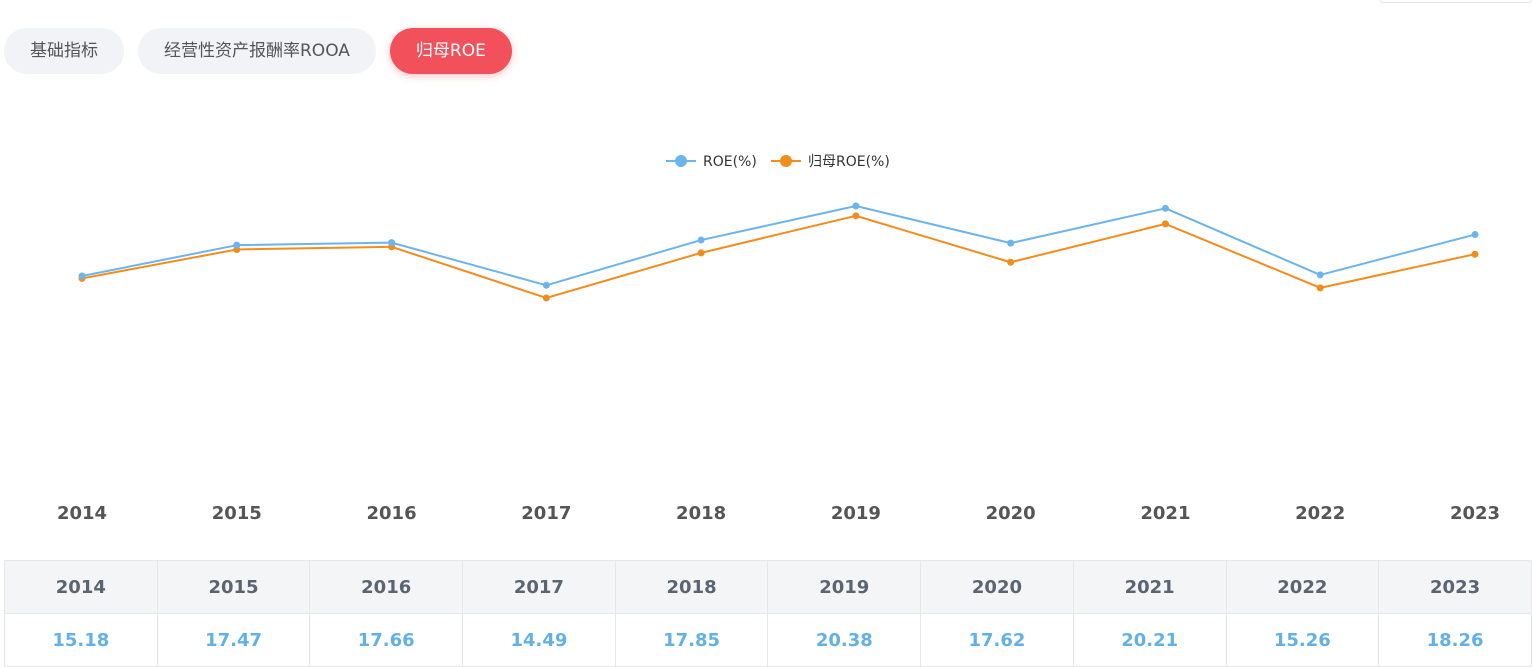 The width and height of the screenshot is (1532, 667). Describe the element at coordinates (1455, 640) in the screenshot. I see `table-cell: 18.26` at that location.